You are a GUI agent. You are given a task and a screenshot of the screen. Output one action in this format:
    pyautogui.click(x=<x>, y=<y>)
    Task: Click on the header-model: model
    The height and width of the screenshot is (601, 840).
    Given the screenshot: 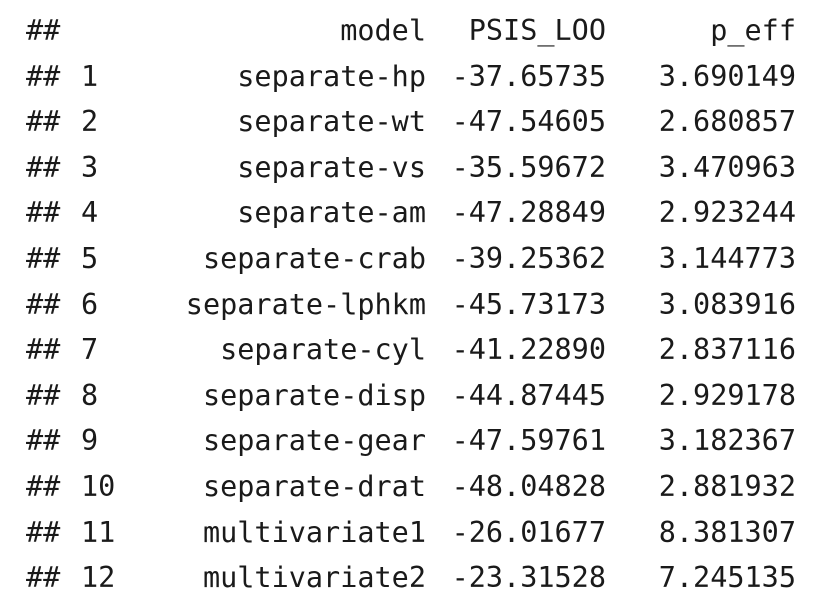 What is the action you would take?
    pyautogui.click(x=383, y=30)
    